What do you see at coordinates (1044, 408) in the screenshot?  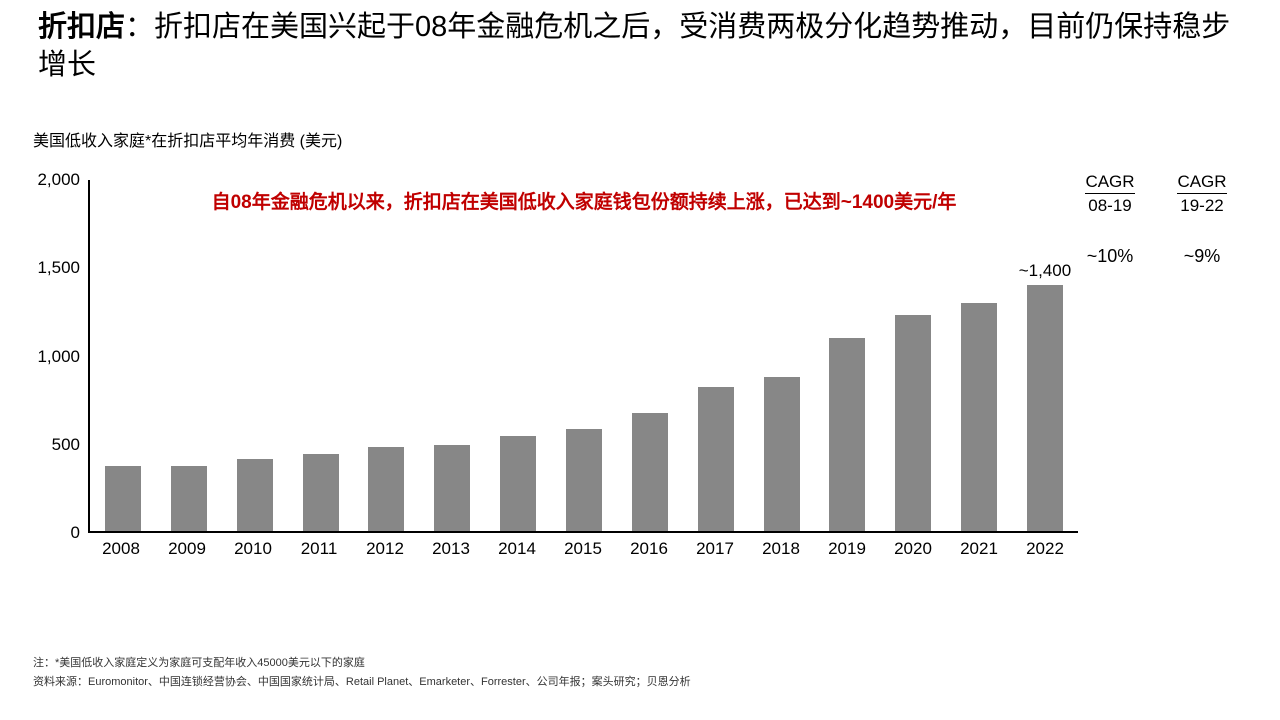 I see `bar-2022` at bounding box center [1044, 408].